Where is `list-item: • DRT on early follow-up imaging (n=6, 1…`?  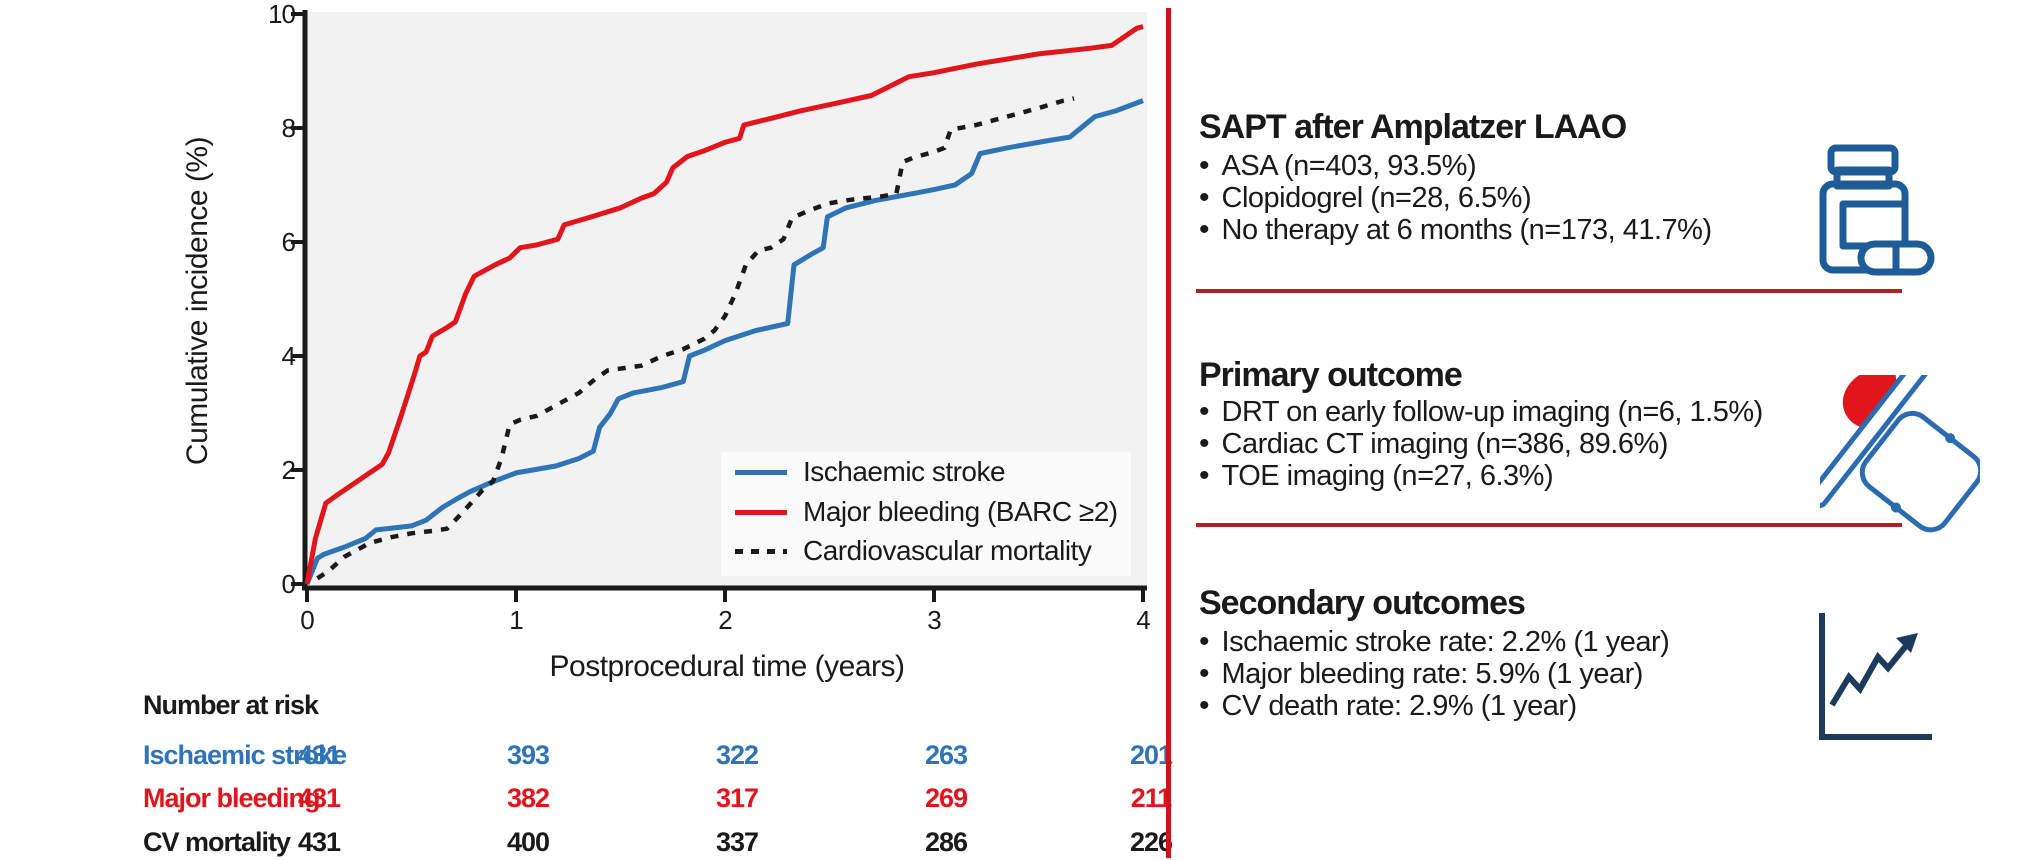 list-item: • DRT on early follow-up imaging (n=6, 1… is located at coordinates (1481, 411).